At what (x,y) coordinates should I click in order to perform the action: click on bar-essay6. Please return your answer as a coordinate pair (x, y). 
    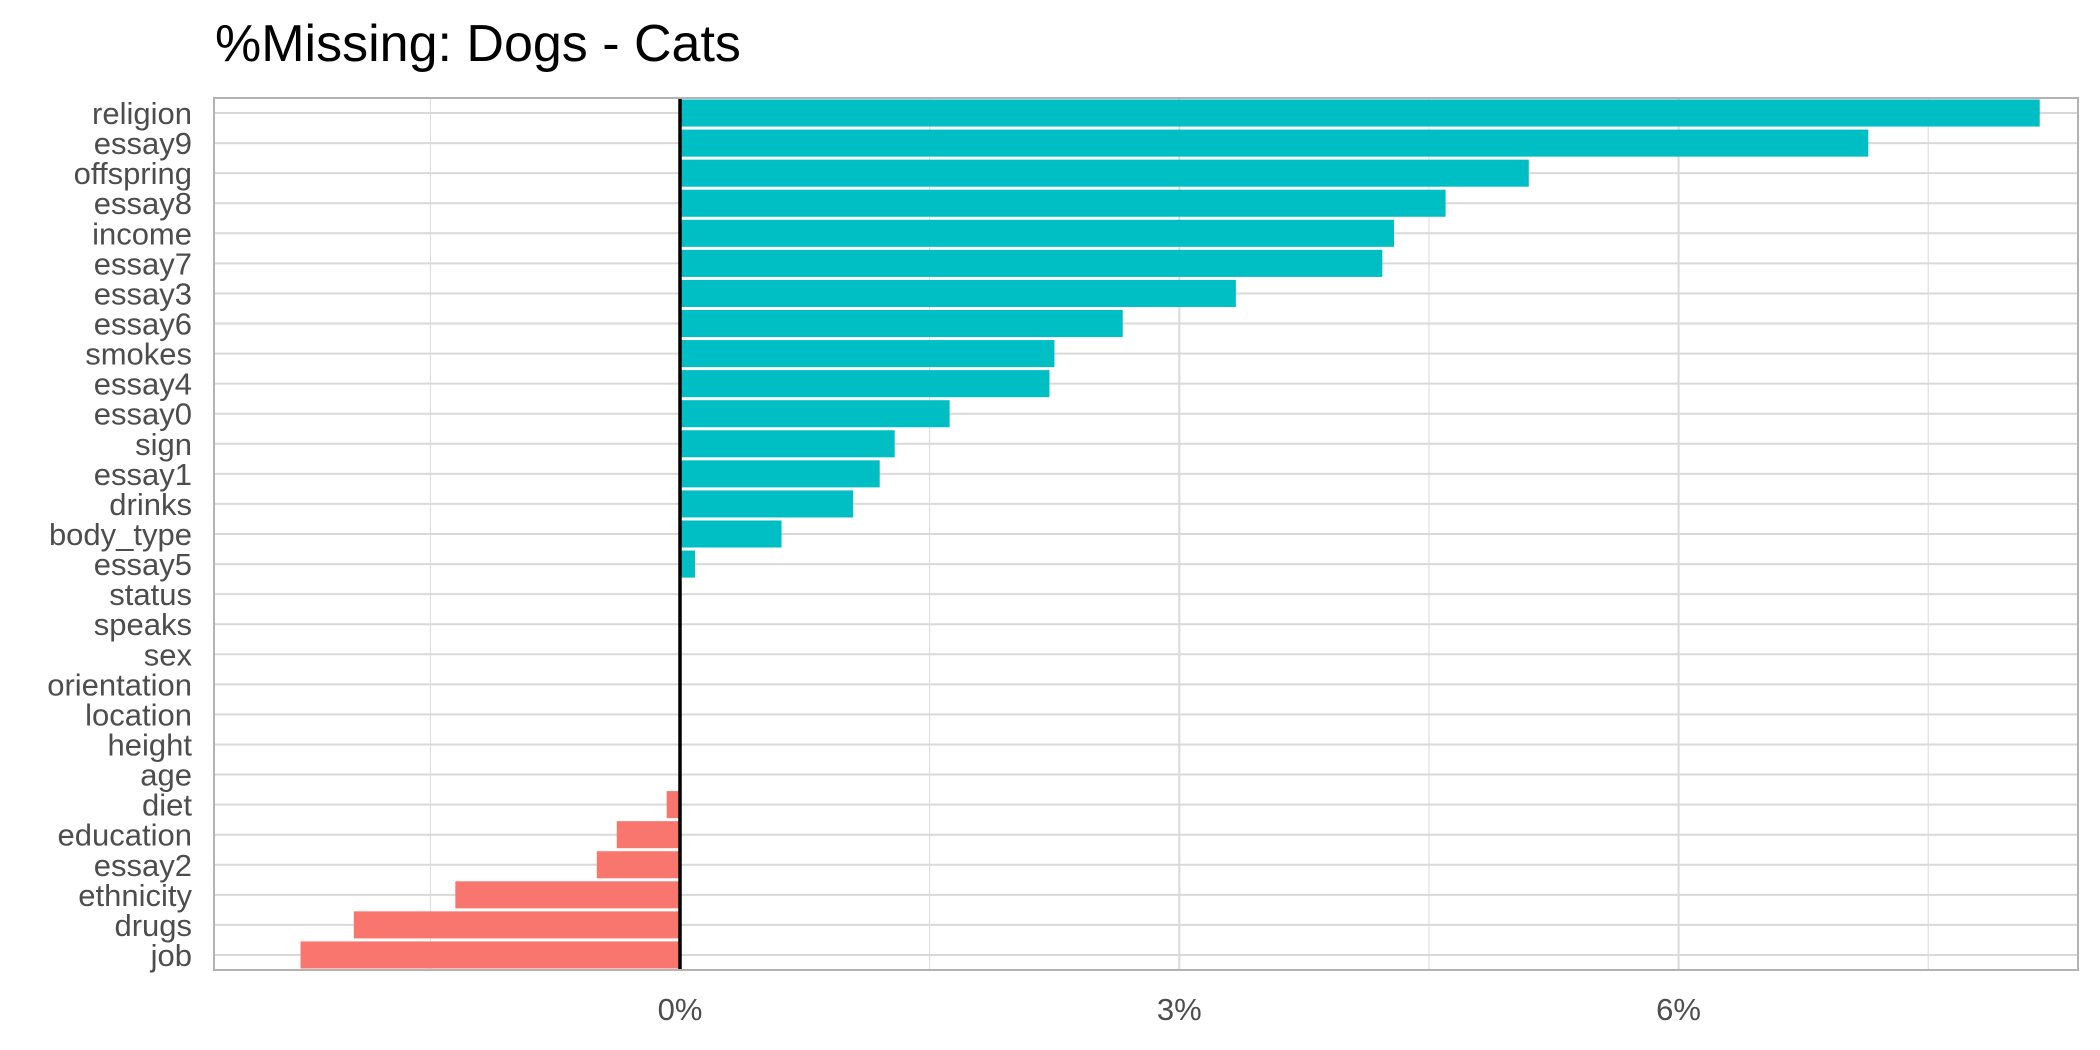
    Looking at the image, I should click on (901, 323).